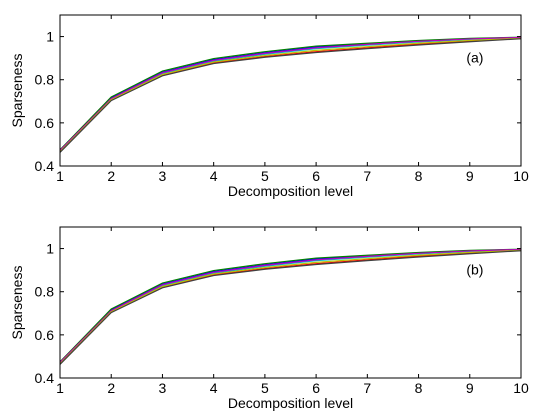  What do you see at coordinates (474, 269) in the screenshot?
I see `panel-label: (b)` at bounding box center [474, 269].